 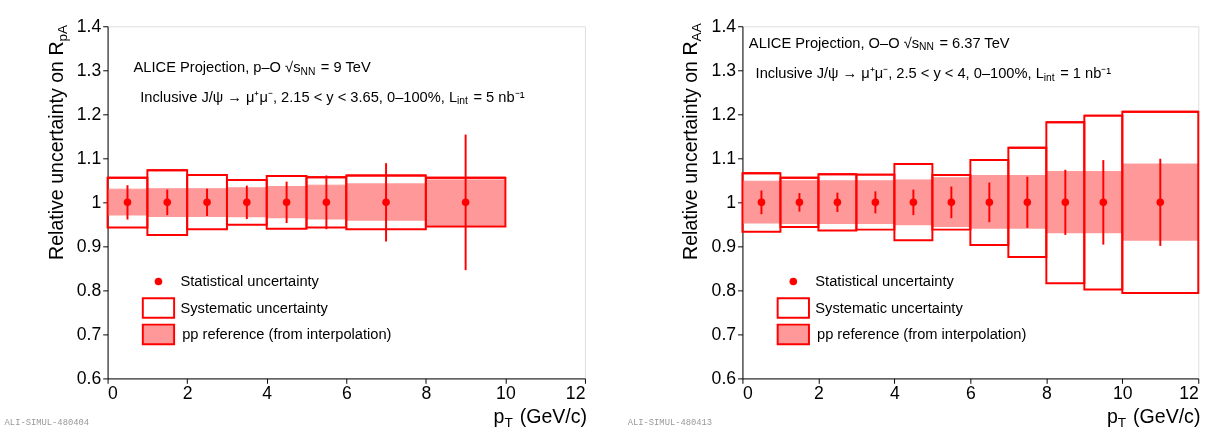 I want to click on y-axis-title: Relative uncertainty on RAA, so click(x=692, y=141).